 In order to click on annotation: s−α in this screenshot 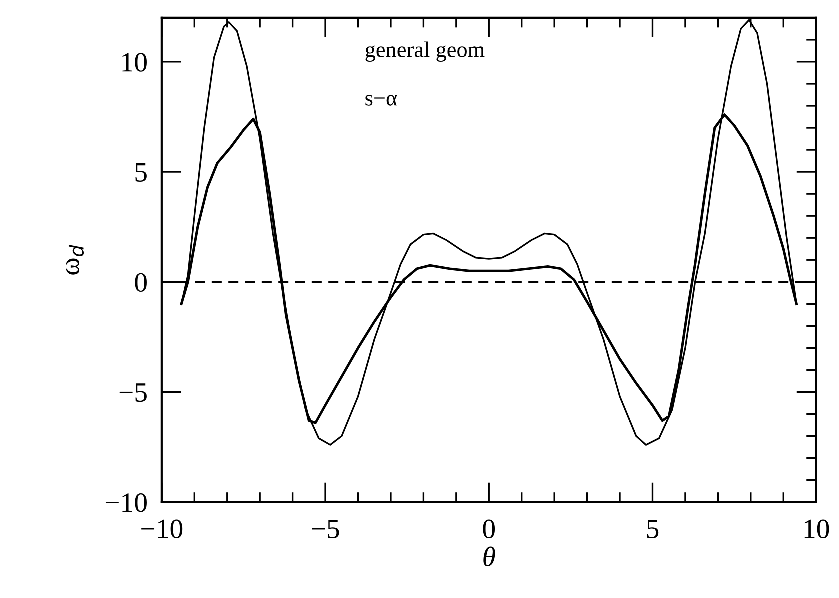, I will do `click(382, 100)`.